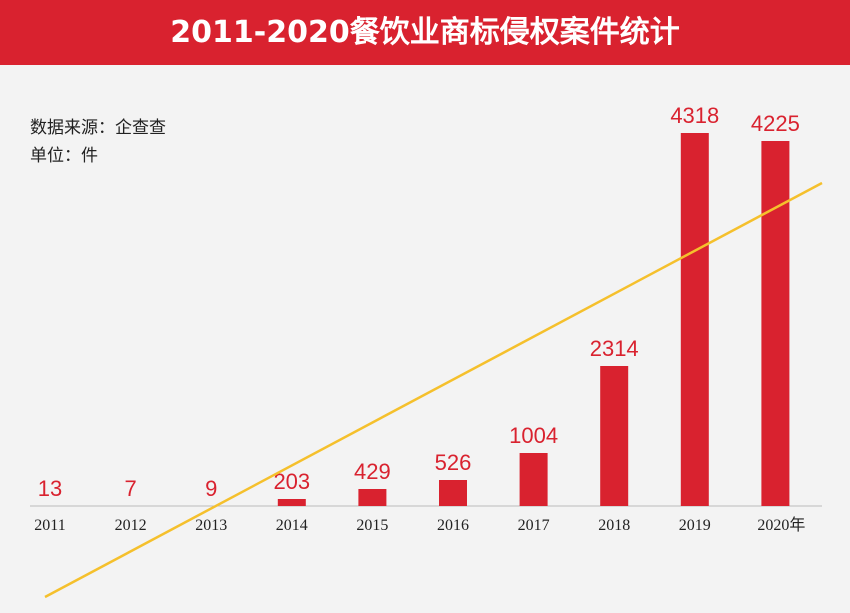 The width and height of the screenshot is (850, 613). Describe the element at coordinates (130, 488) in the screenshot. I see `value-label: 7` at that location.